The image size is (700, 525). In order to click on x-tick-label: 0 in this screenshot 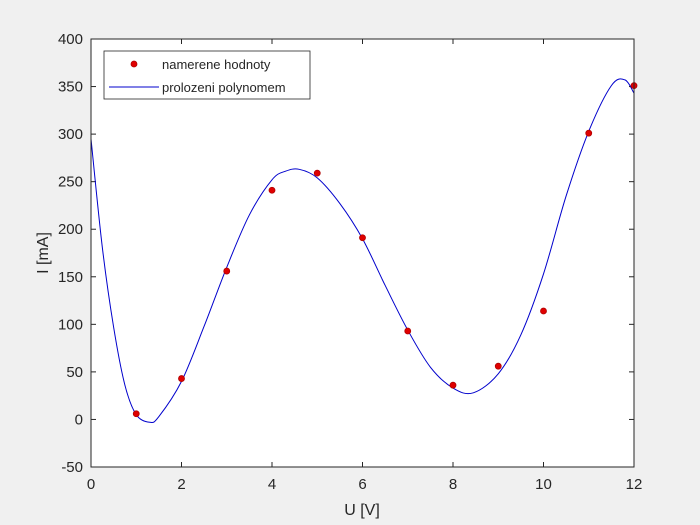, I will do `click(91, 484)`.